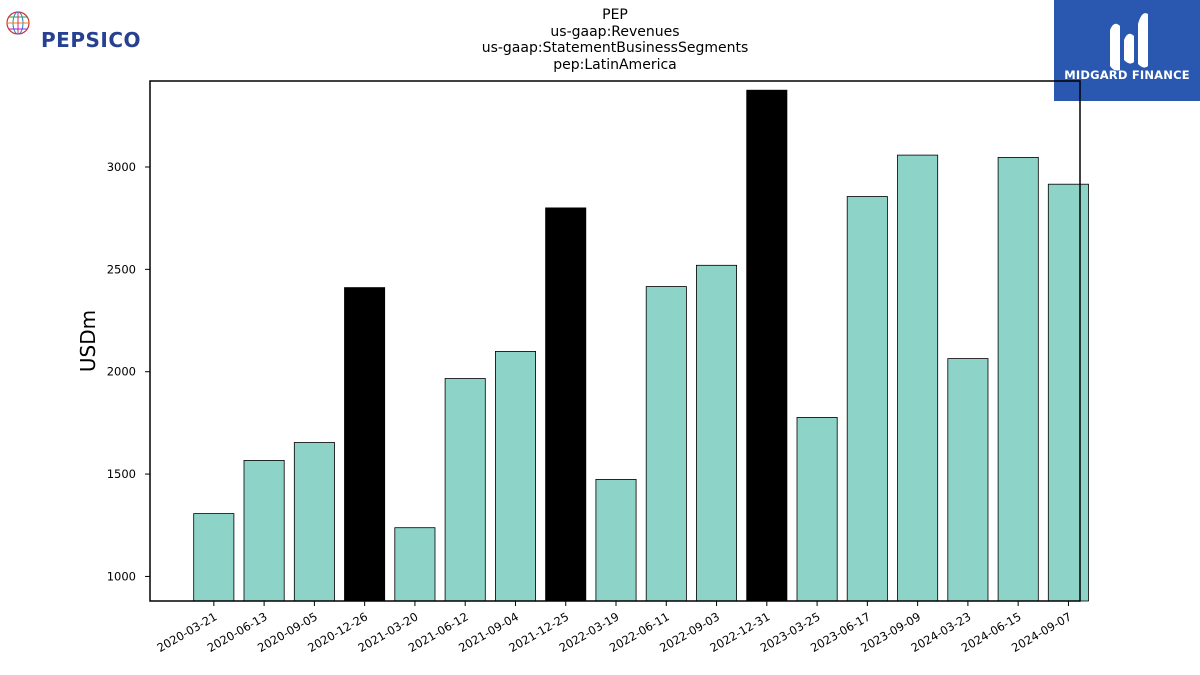 The height and width of the screenshot is (675, 1200). I want to click on midgard-wordmark: MIDGARD FINANCE, so click(1127, 75).